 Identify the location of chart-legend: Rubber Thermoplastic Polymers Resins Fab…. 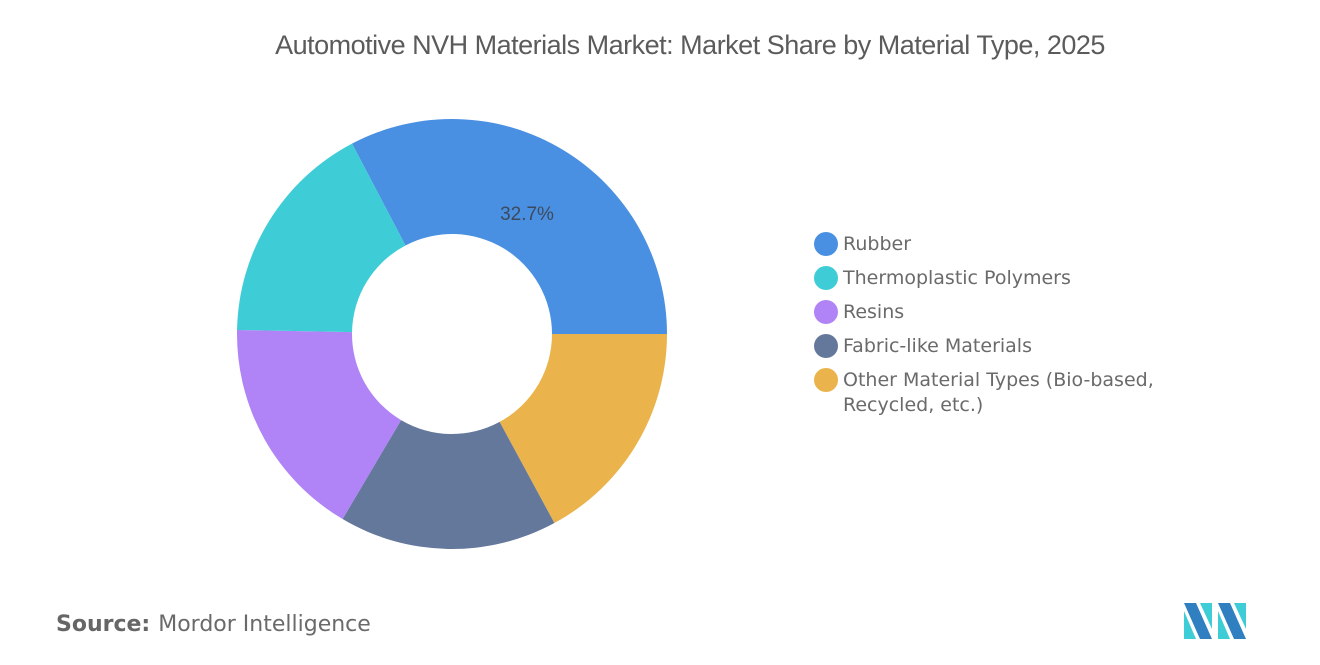
(993, 329).